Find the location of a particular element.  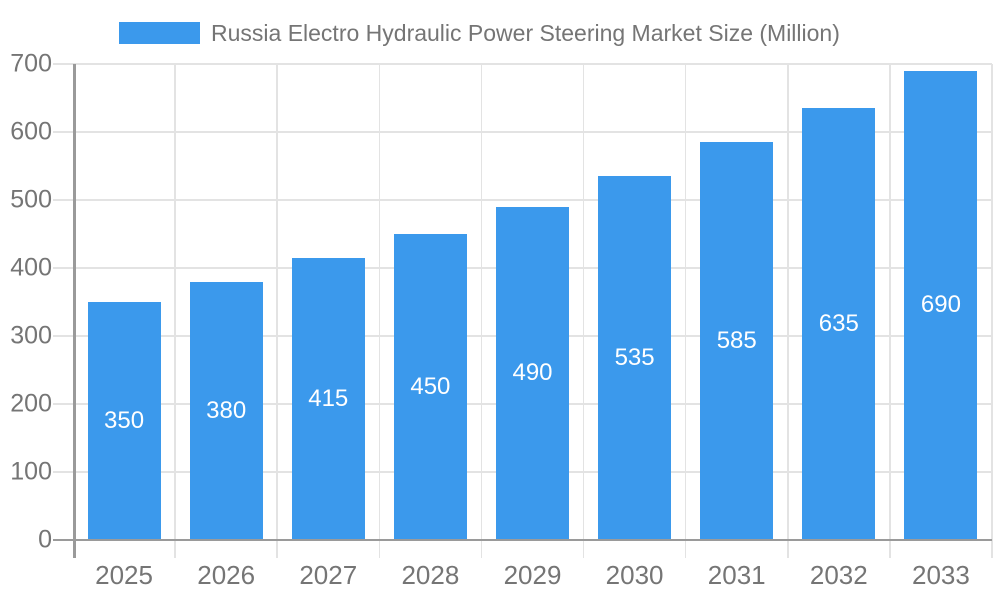

y-axis-label-0: 0 is located at coordinates (45, 539).